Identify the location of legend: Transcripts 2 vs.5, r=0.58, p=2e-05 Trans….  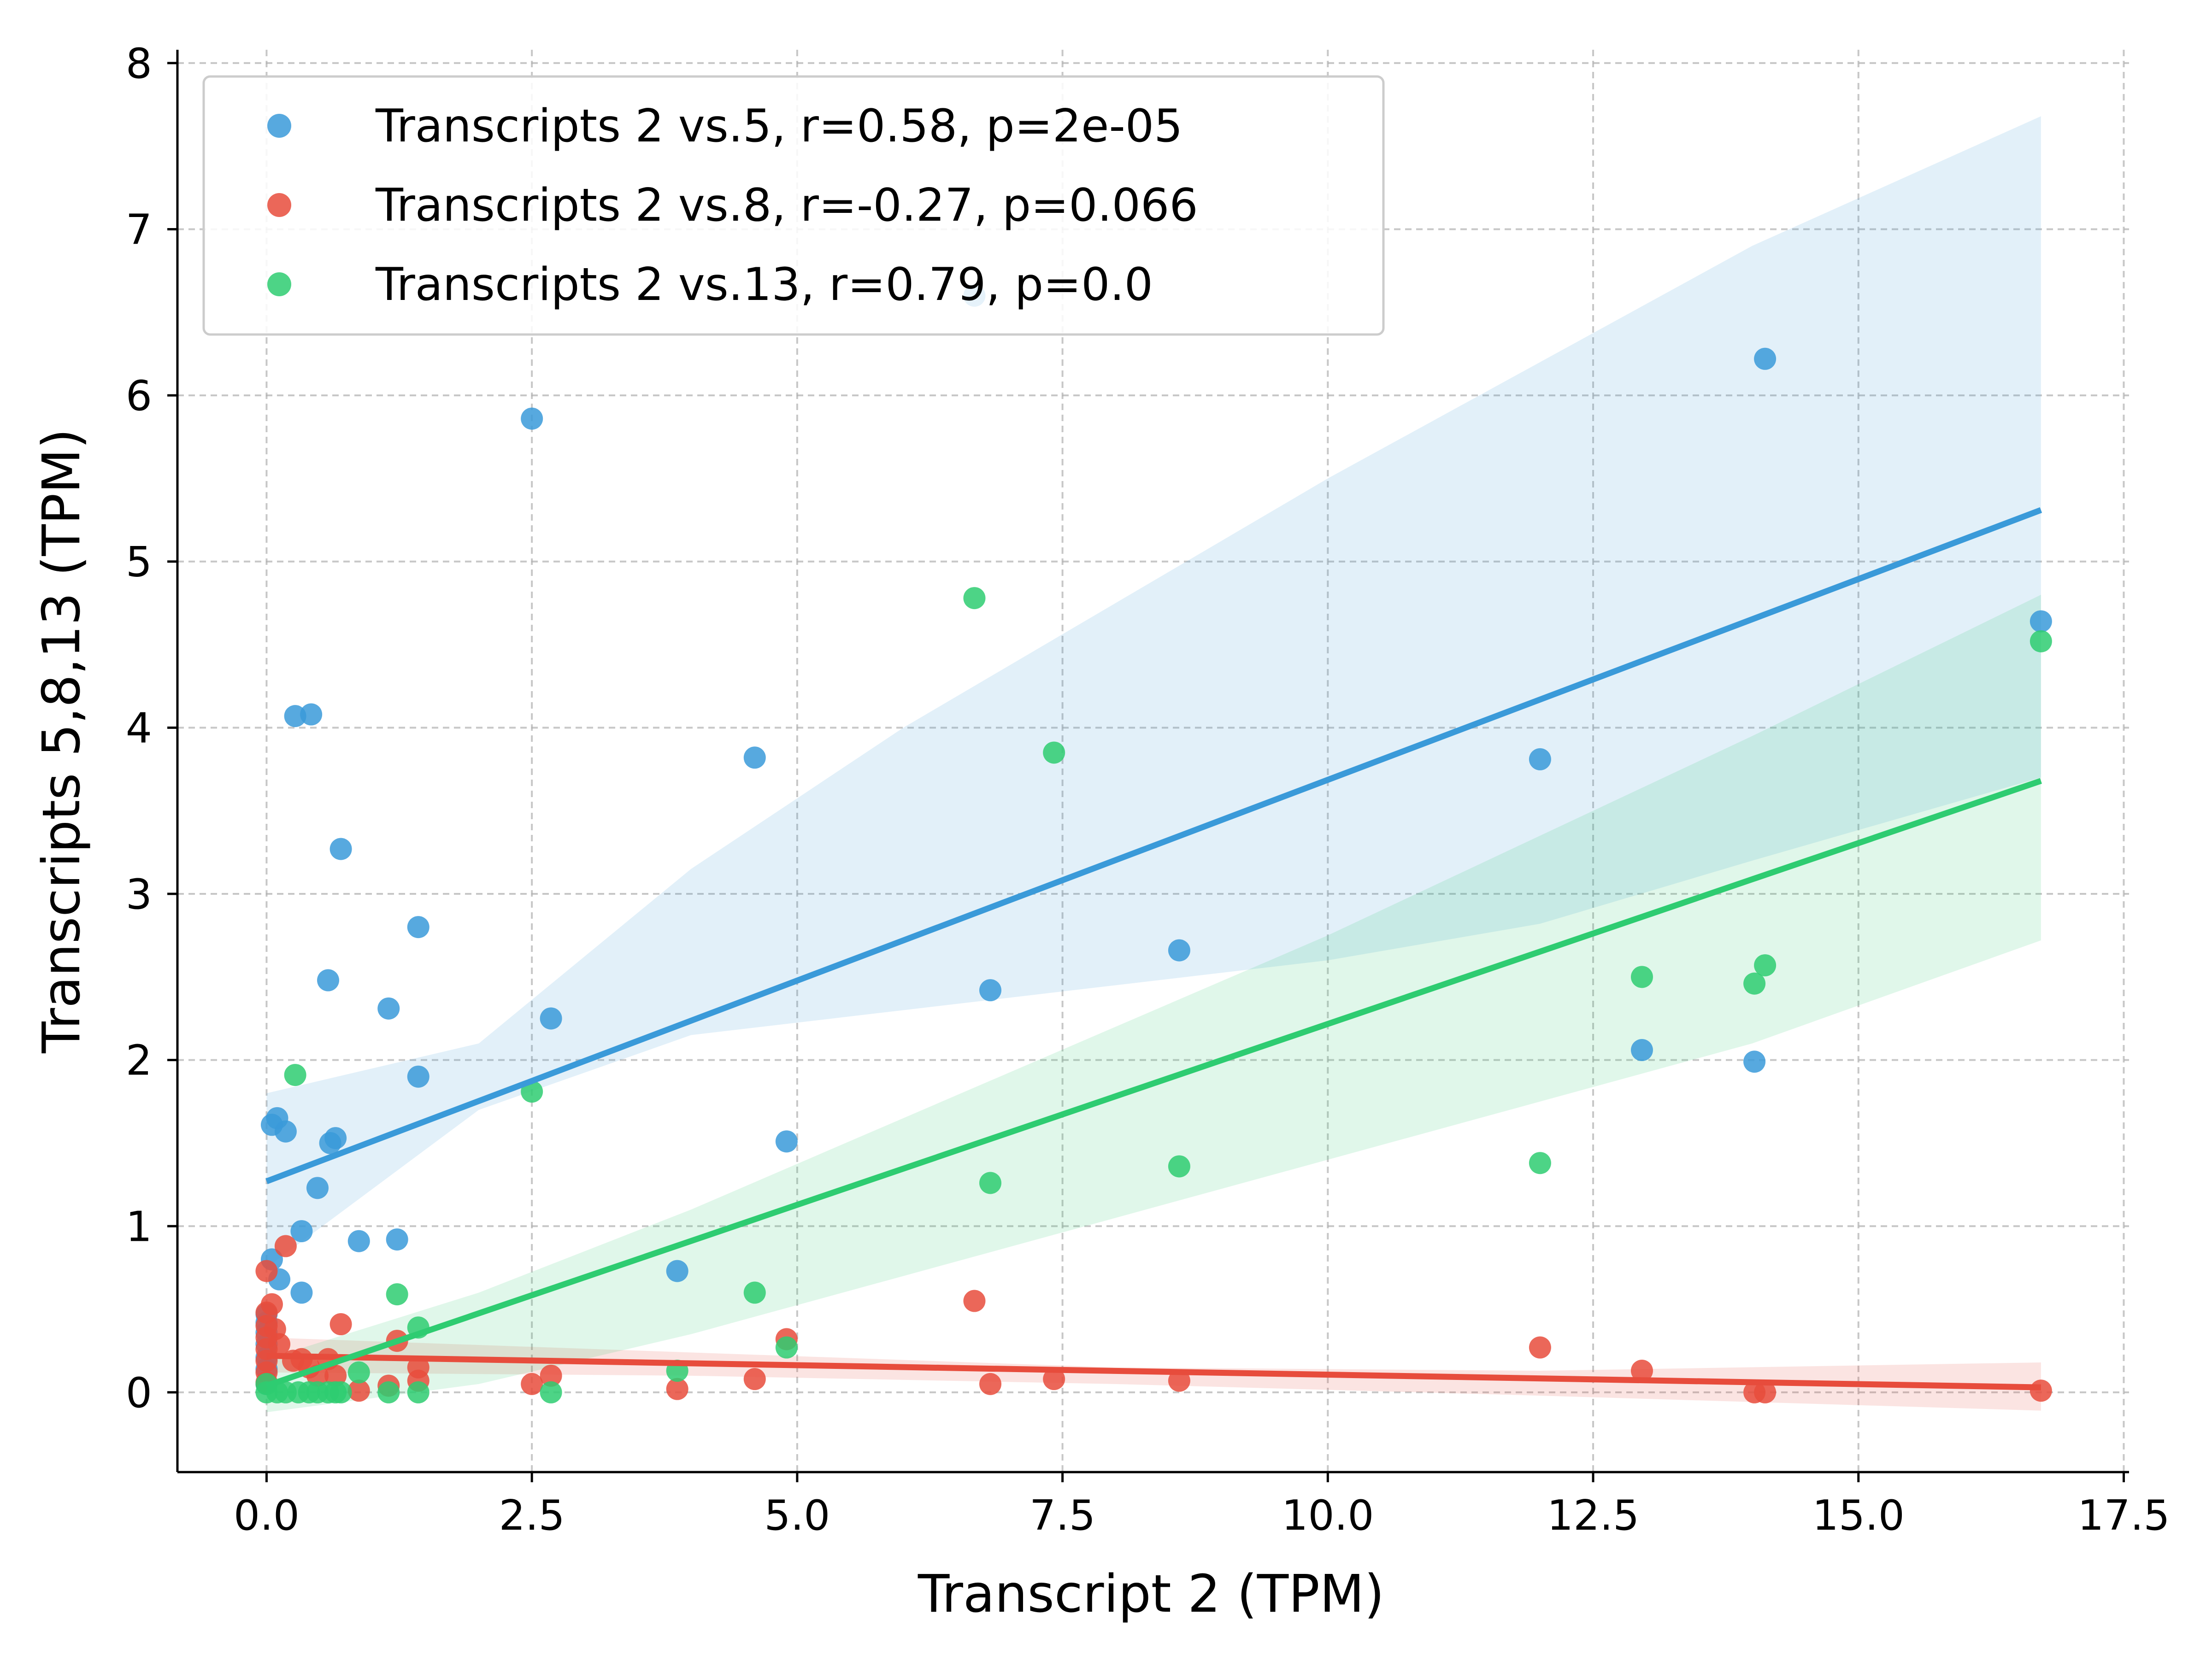
(793, 205).